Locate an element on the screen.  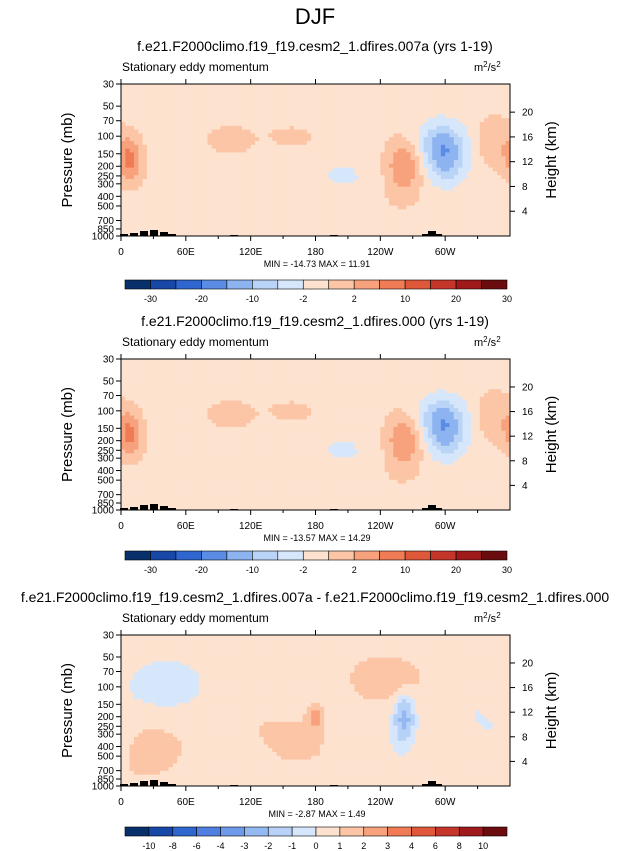
y-tick-label: 850 is located at coordinates (105, 229).